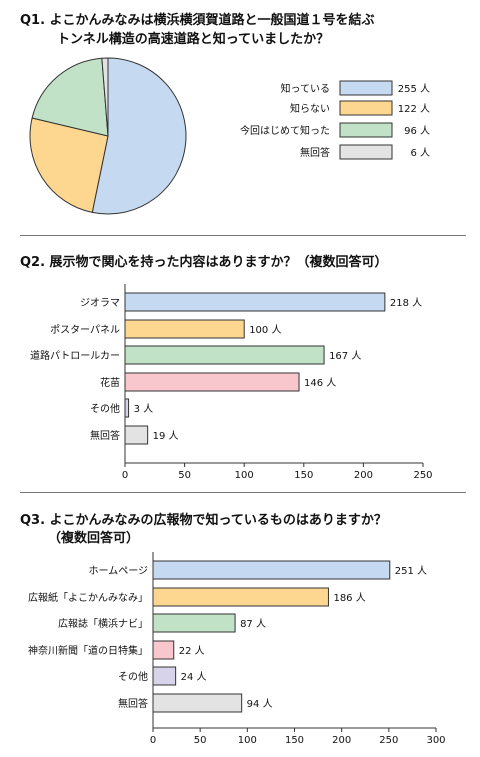 This screenshot has height=757, width=480. Describe the element at coordinates (144, 409) in the screenshot. I see `q2-value-label: 3 人` at that location.